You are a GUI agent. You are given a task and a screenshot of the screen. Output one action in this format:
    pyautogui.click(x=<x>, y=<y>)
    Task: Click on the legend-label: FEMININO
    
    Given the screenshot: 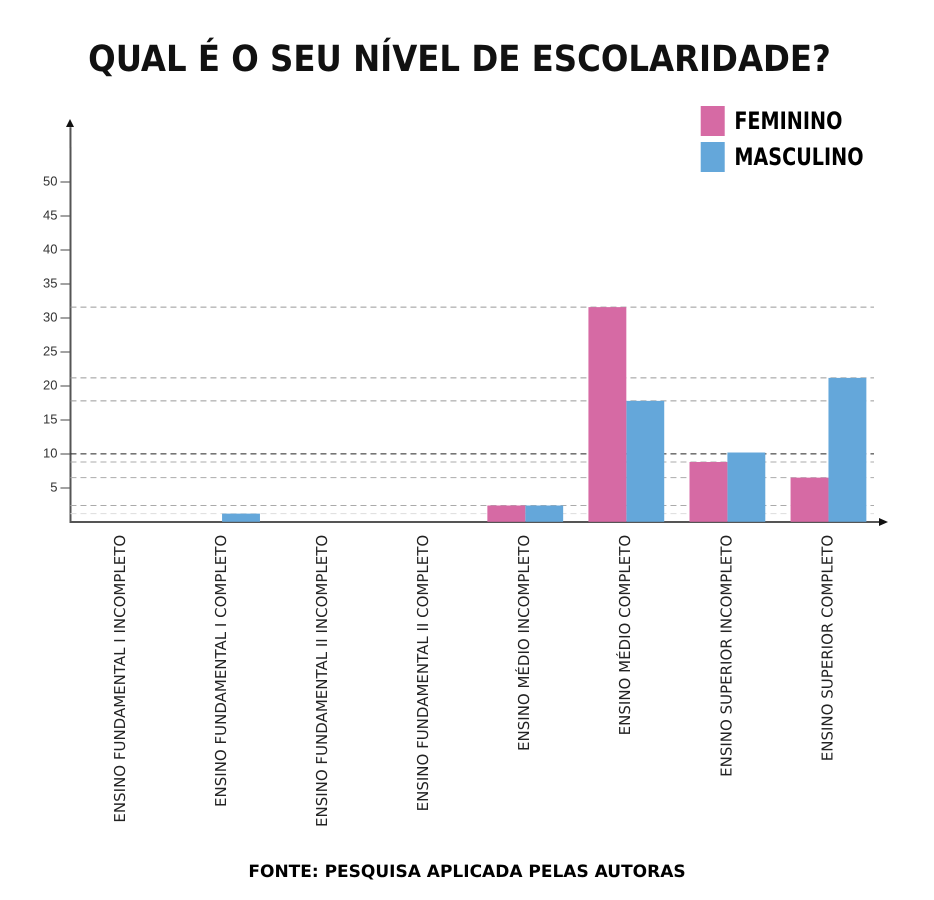 What is the action you would take?
    pyautogui.click(x=788, y=121)
    